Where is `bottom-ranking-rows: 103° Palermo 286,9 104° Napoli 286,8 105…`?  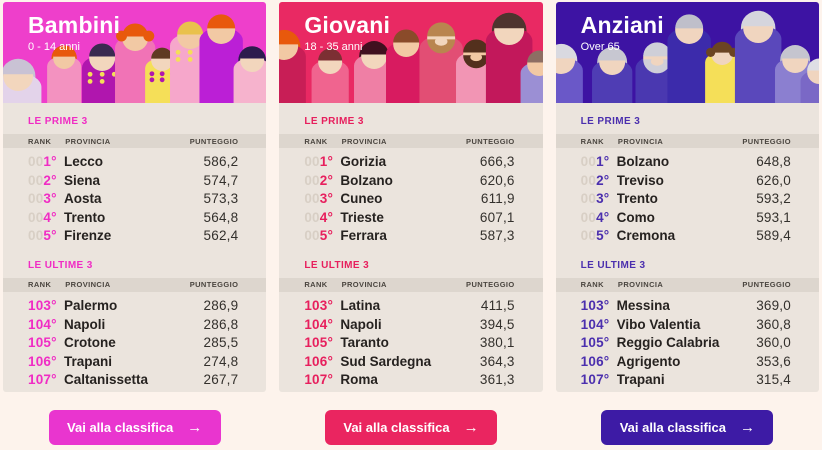
bottom-ranking-rows: 103° Palermo 286,9 104° Napoli 286,8 105… is located at coordinates (134, 341).